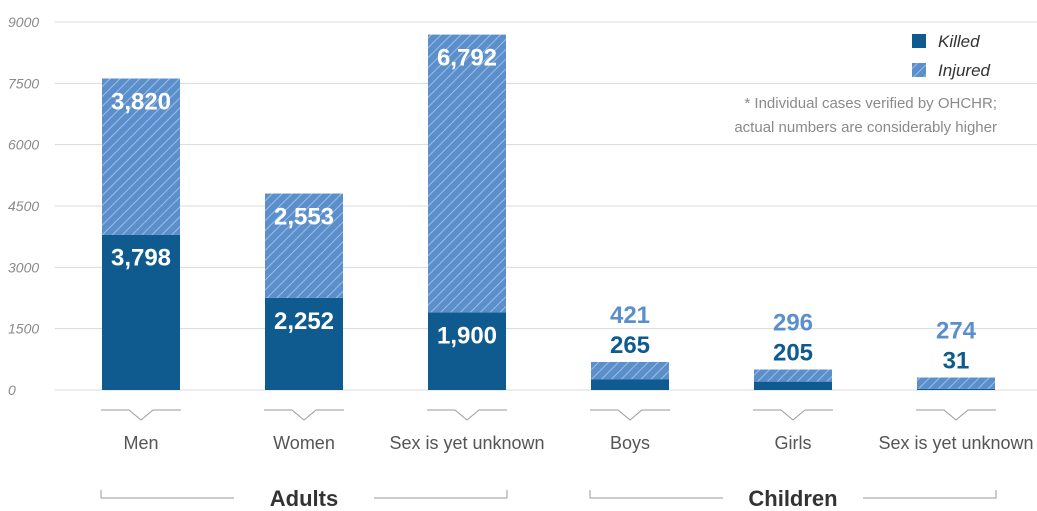 This screenshot has height=511, width=1037. What do you see at coordinates (865, 127) in the screenshot?
I see `footnote-line-2: actual numbers are considerably higher` at bounding box center [865, 127].